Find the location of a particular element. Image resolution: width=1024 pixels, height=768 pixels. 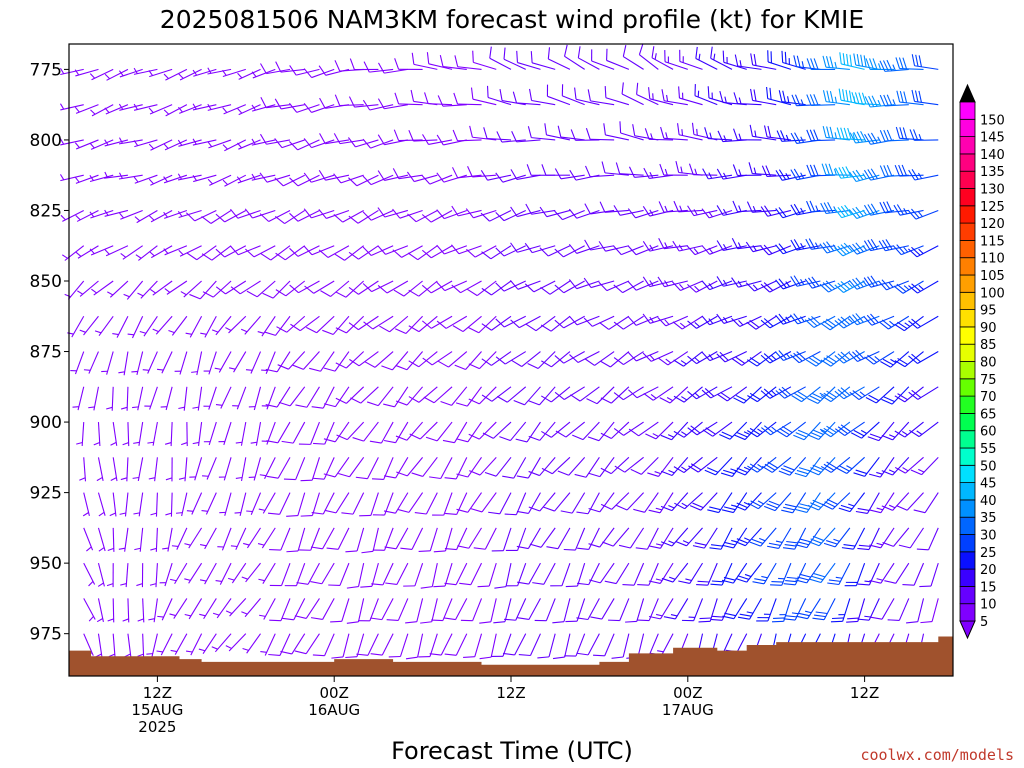

y-tick-label: 800 is located at coordinates (46, 141).